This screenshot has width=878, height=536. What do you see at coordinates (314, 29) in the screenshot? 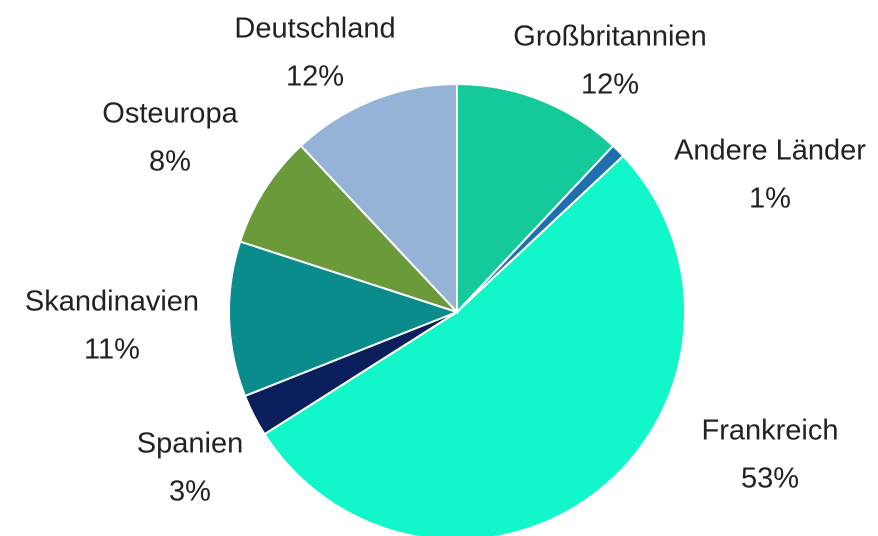
I see `slice-label: Deutschland` at bounding box center [314, 29].